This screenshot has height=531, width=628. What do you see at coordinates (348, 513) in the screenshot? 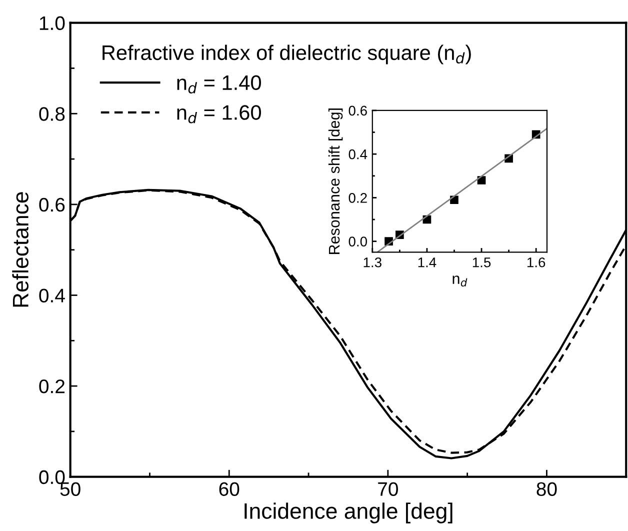
I see `x-axis-title: Incidence angle [deg]` at bounding box center [348, 513].